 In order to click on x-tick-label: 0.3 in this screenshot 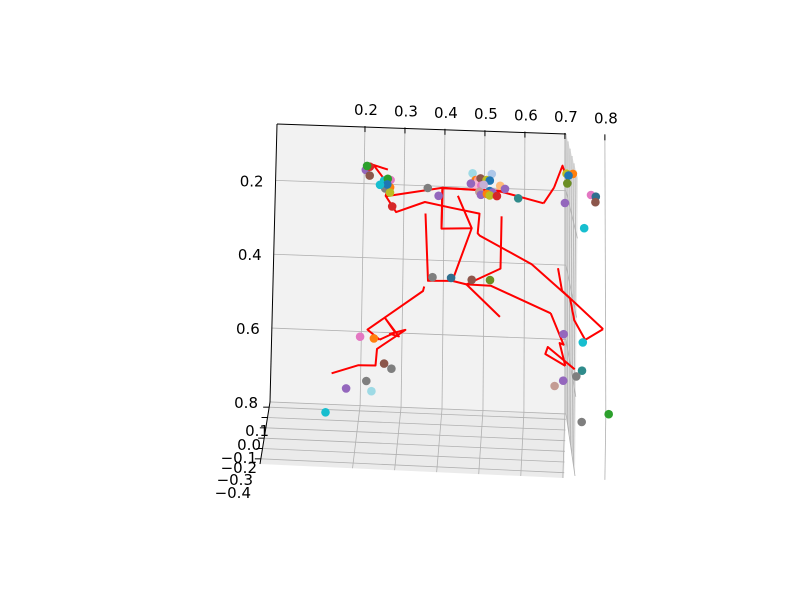, I will do `click(406, 111)`.